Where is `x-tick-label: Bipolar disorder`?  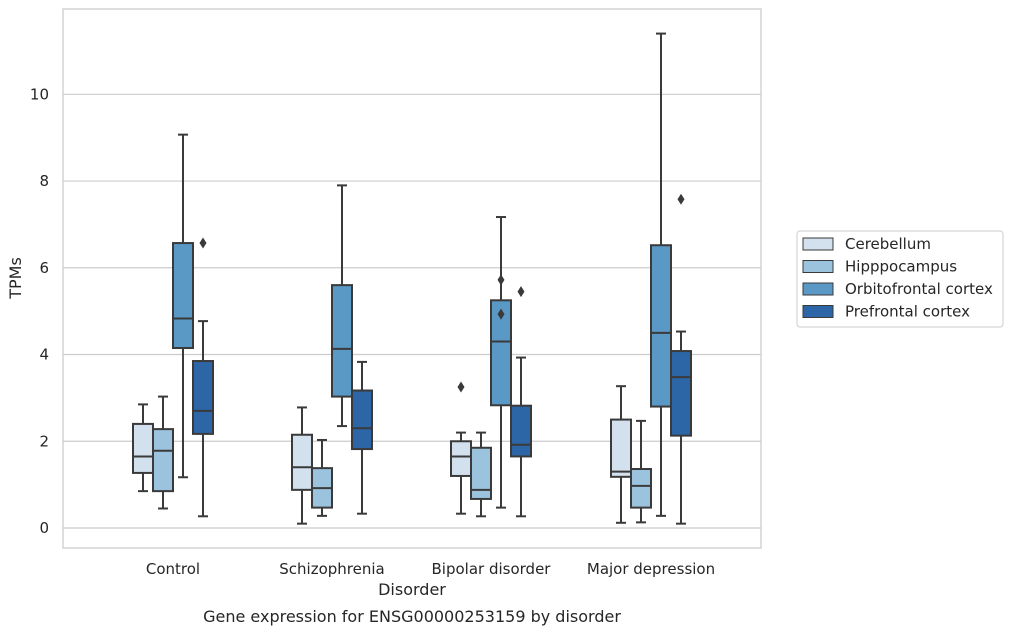 x-tick-label: Bipolar disorder is located at coordinates (492, 569).